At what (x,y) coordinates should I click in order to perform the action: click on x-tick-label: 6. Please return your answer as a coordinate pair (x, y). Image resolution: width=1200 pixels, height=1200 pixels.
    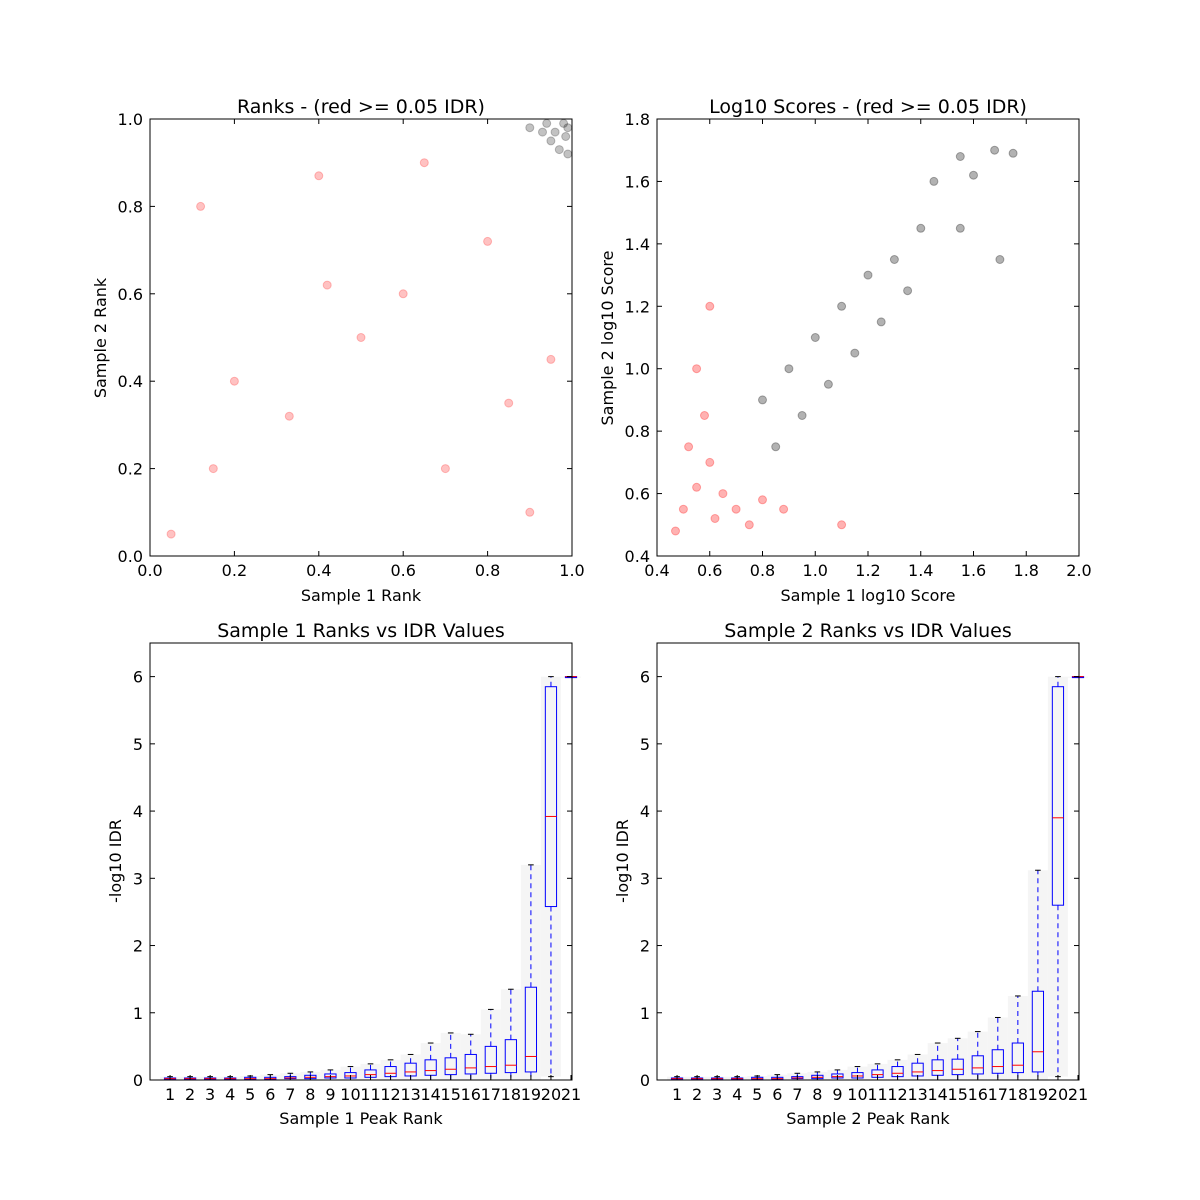
    Looking at the image, I should click on (270, 1094).